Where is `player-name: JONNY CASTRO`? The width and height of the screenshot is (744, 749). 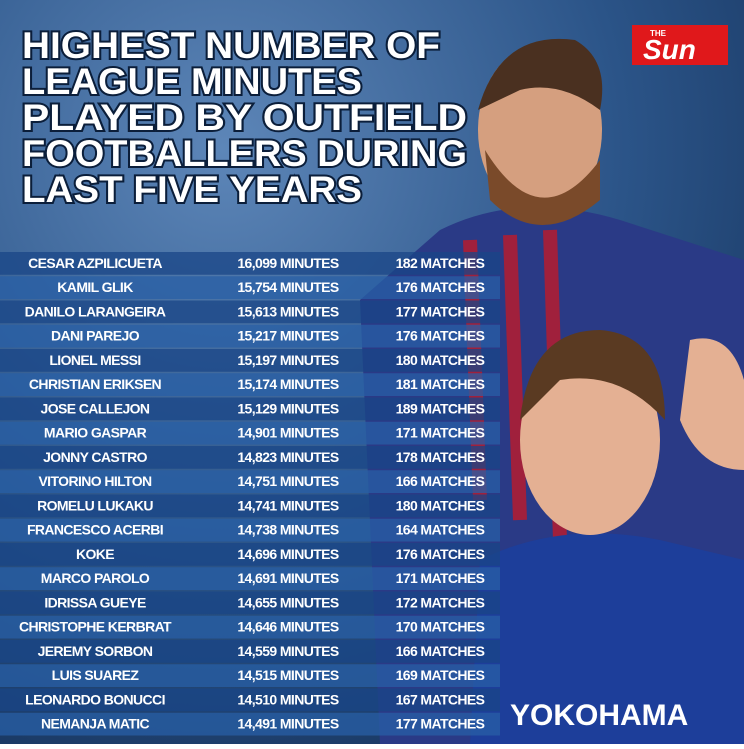
player-name: JONNY CASTRO is located at coordinates (95, 457).